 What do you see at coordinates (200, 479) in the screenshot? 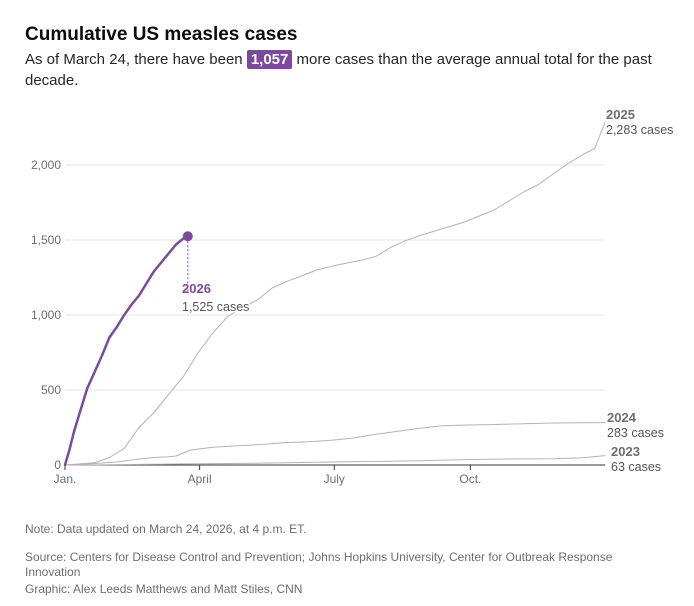
I see `x-tick-label: April` at bounding box center [200, 479].